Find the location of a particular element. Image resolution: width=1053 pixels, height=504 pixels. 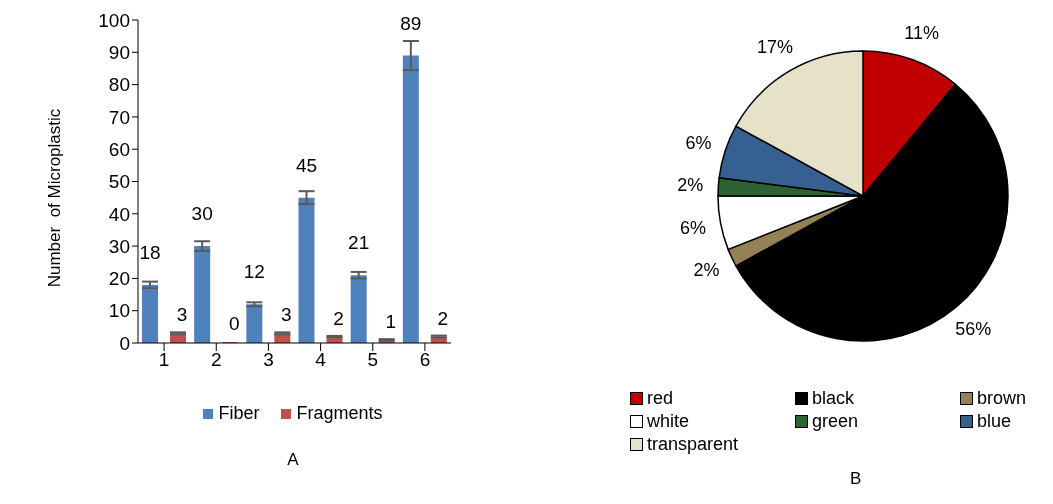

y-tick-label: 80 is located at coordinates (119, 85).